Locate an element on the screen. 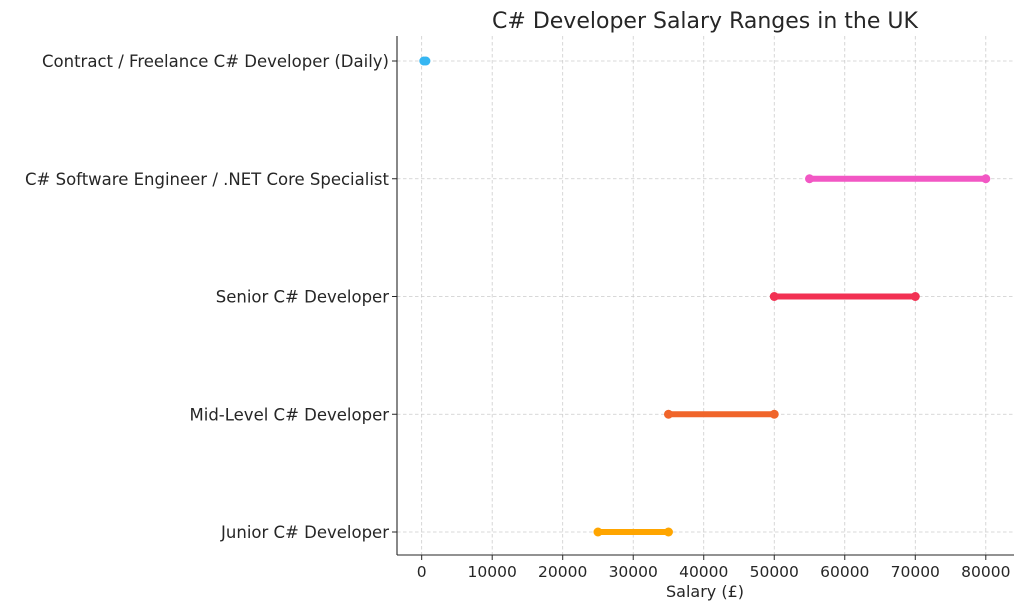 The width and height of the screenshot is (1024, 615). x-tick-label: 80000 is located at coordinates (985, 572).